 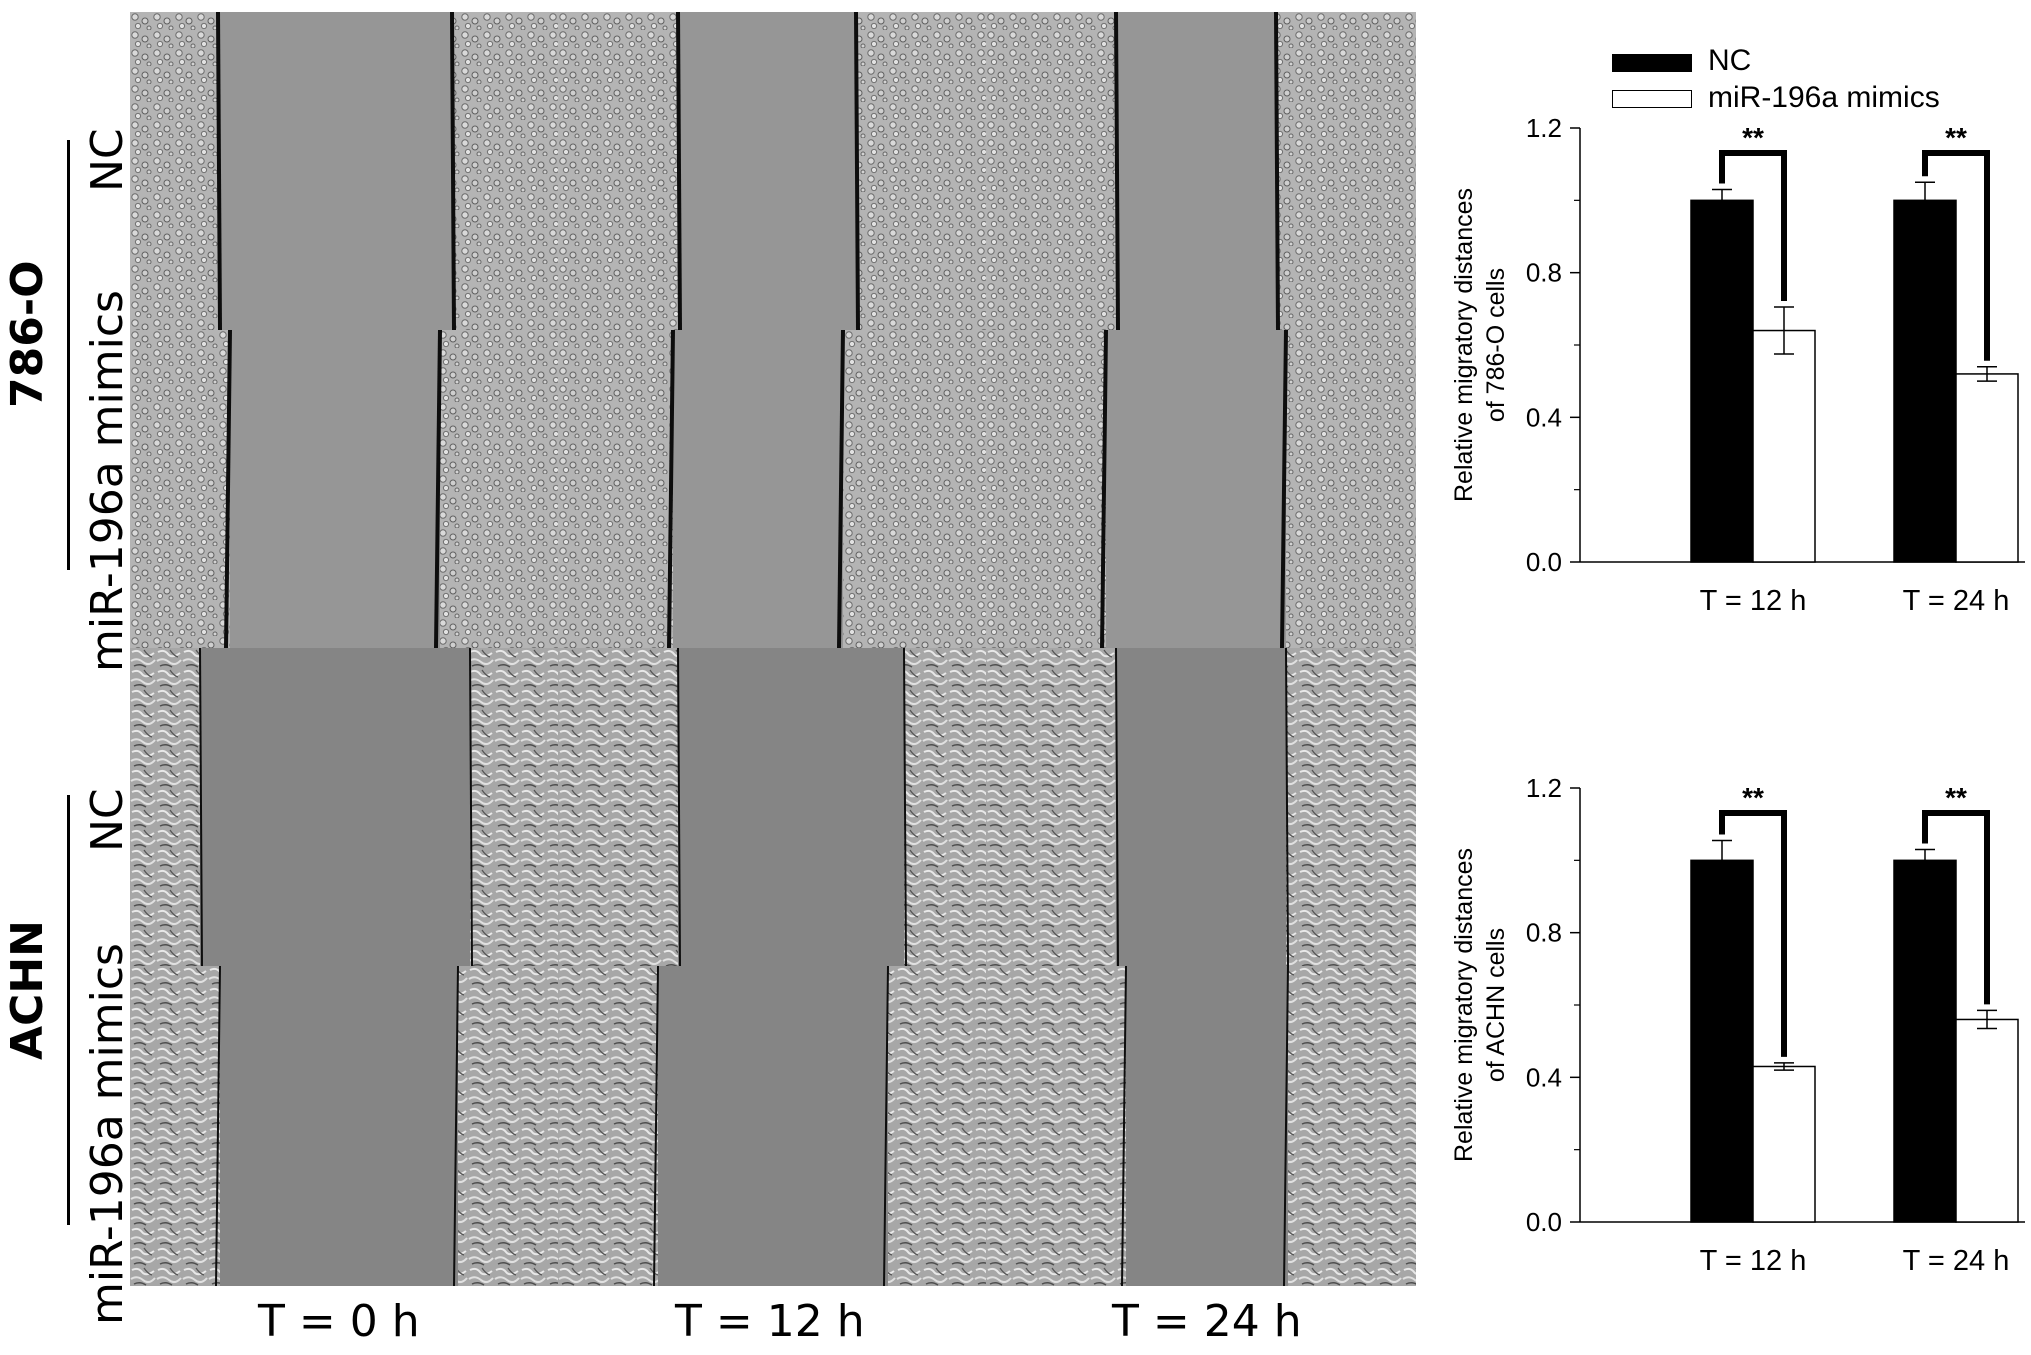 What do you see at coordinates (1652, 63) in the screenshot?
I see `legend-swatch-nc` at bounding box center [1652, 63].